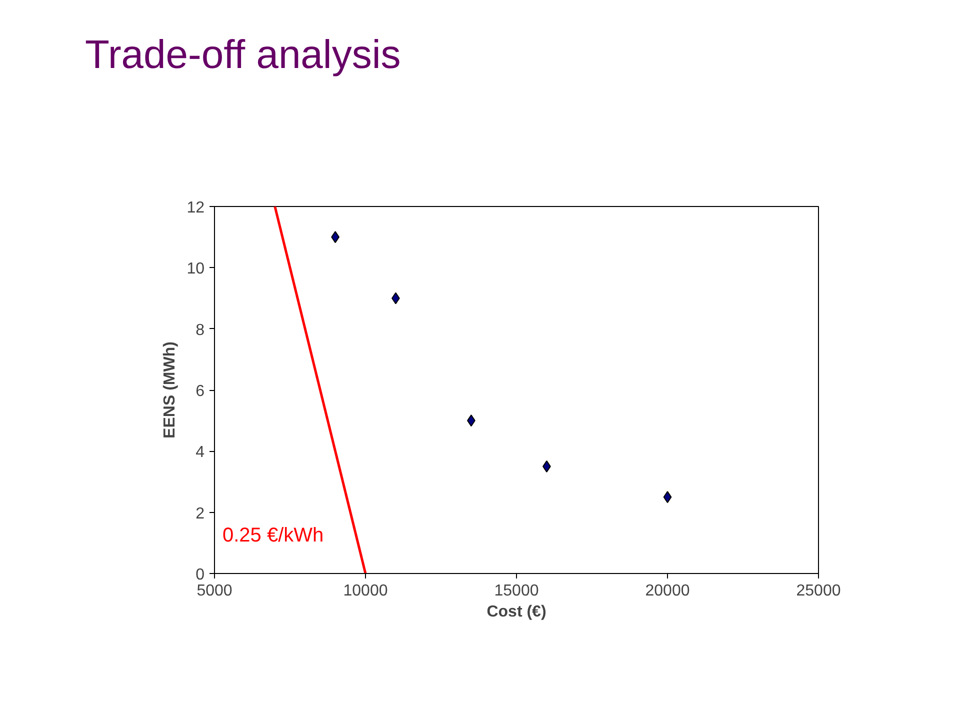  What do you see at coordinates (667, 591) in the screenshot?
I see `x-tick-label: 20000` at bounding box center [667, 591].